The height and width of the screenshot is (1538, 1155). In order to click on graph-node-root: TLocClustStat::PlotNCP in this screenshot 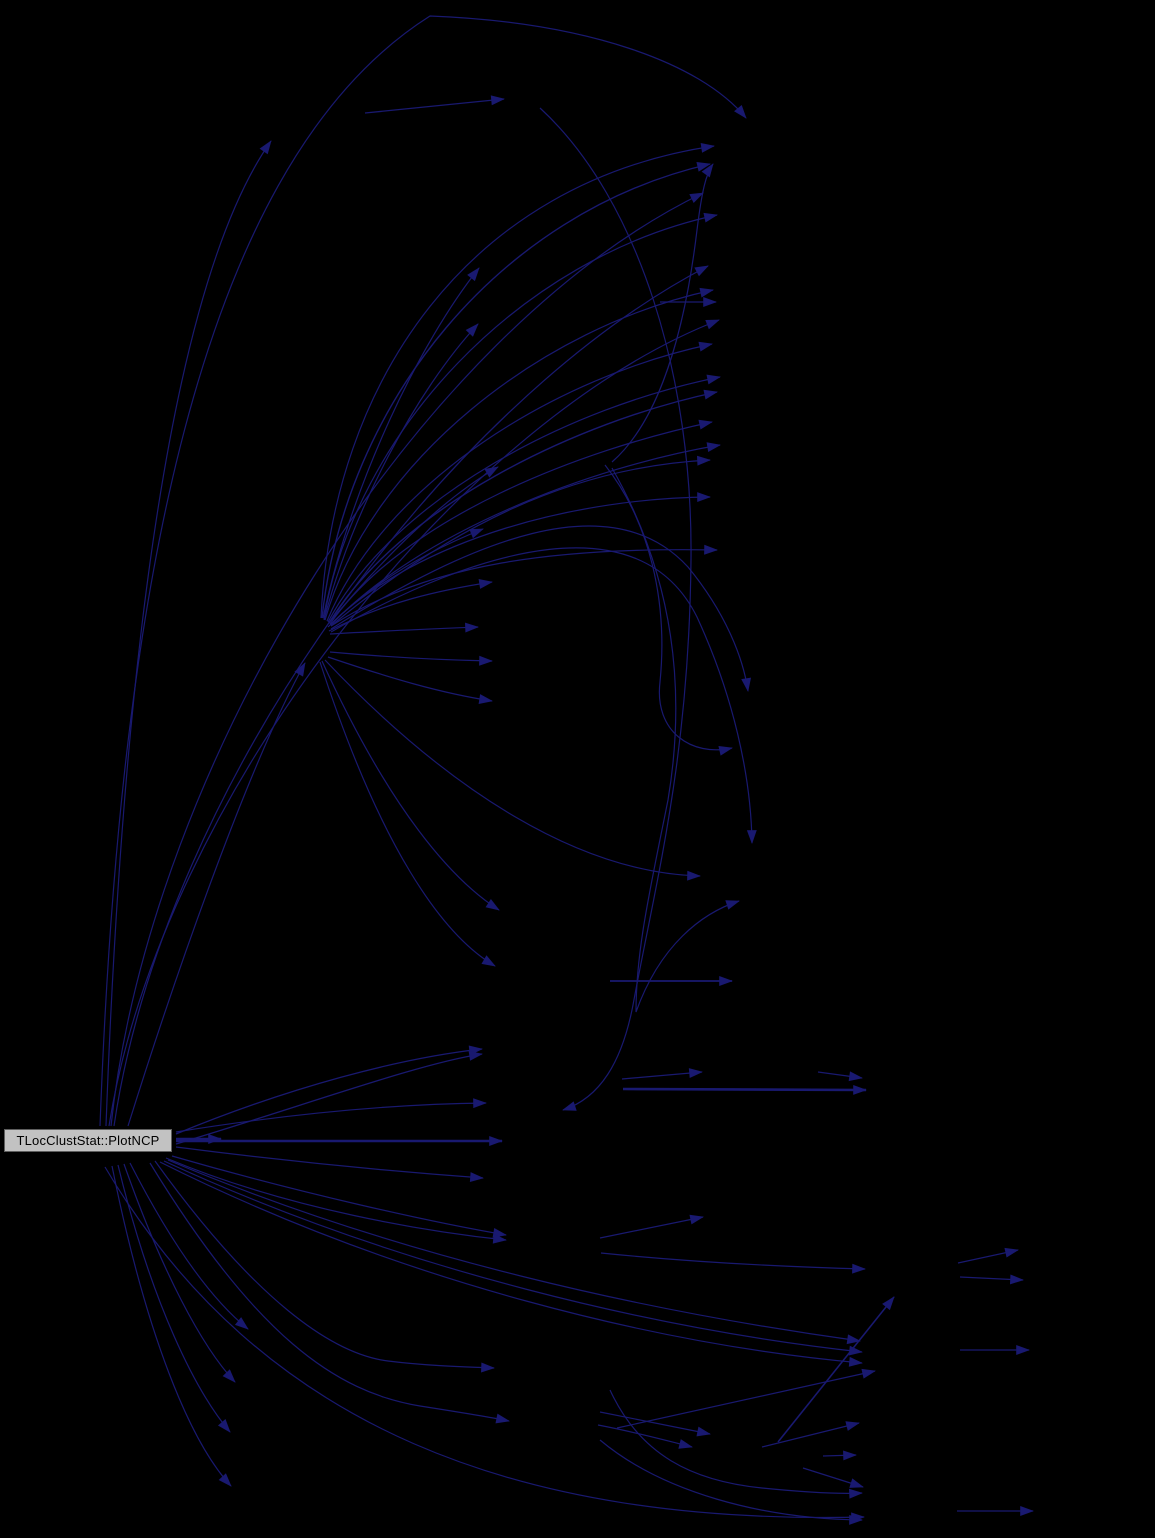, I will do `click(88, 1140)`.